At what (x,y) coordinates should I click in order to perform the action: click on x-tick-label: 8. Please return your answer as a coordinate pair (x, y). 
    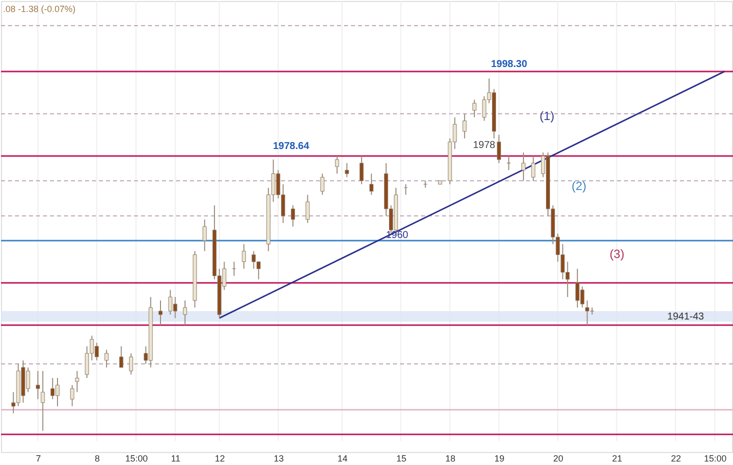
    Looking at the image, I should click on (97, 459).